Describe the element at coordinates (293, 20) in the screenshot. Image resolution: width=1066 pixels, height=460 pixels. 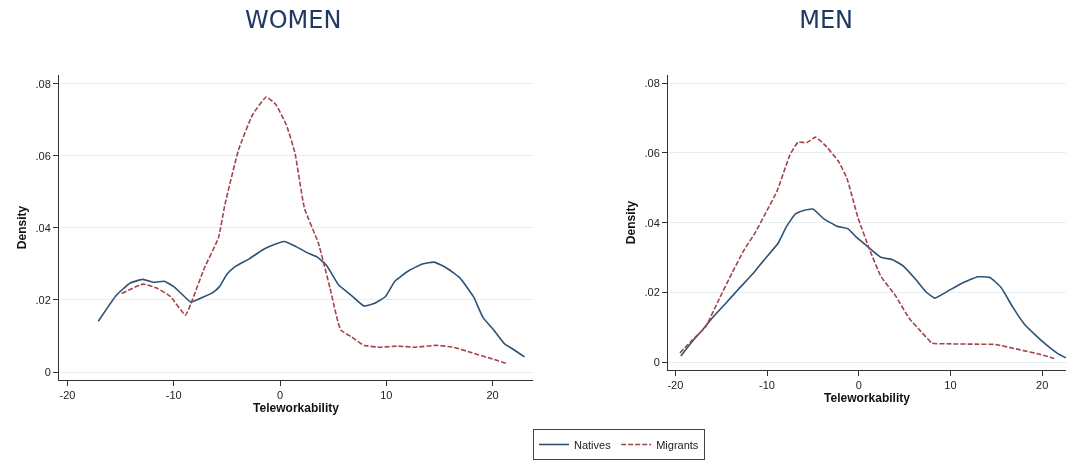
I see `chart-title: WOMEN` at that location.